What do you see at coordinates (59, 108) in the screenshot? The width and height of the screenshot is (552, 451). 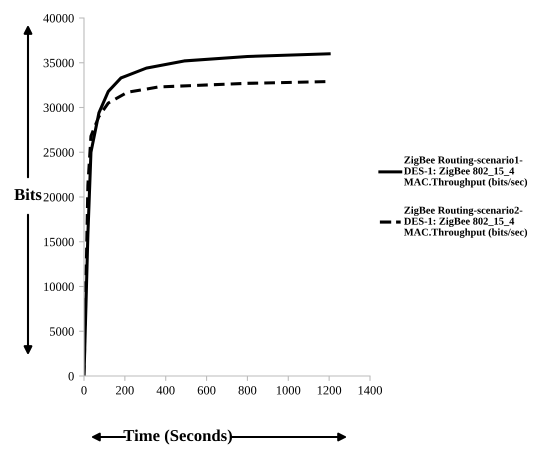 I see `y-tick-label: 30000` at bounding box center [59, 108].